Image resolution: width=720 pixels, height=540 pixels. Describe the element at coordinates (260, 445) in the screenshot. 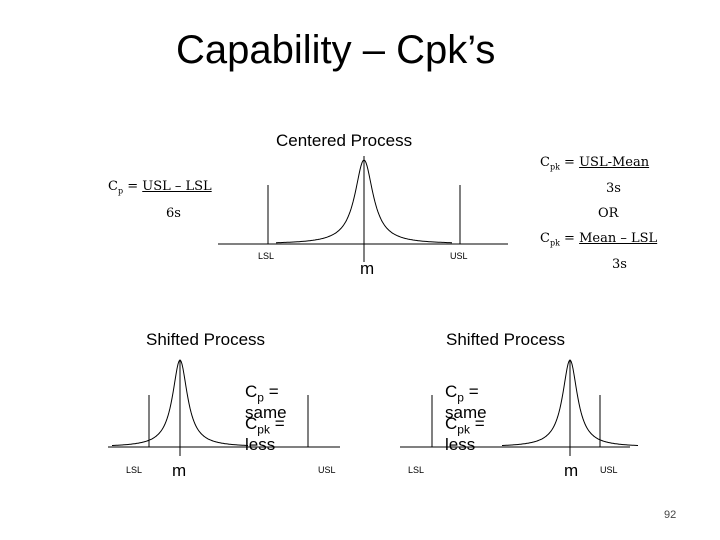

I see `shifted-left-cpk-value: less` at that location.